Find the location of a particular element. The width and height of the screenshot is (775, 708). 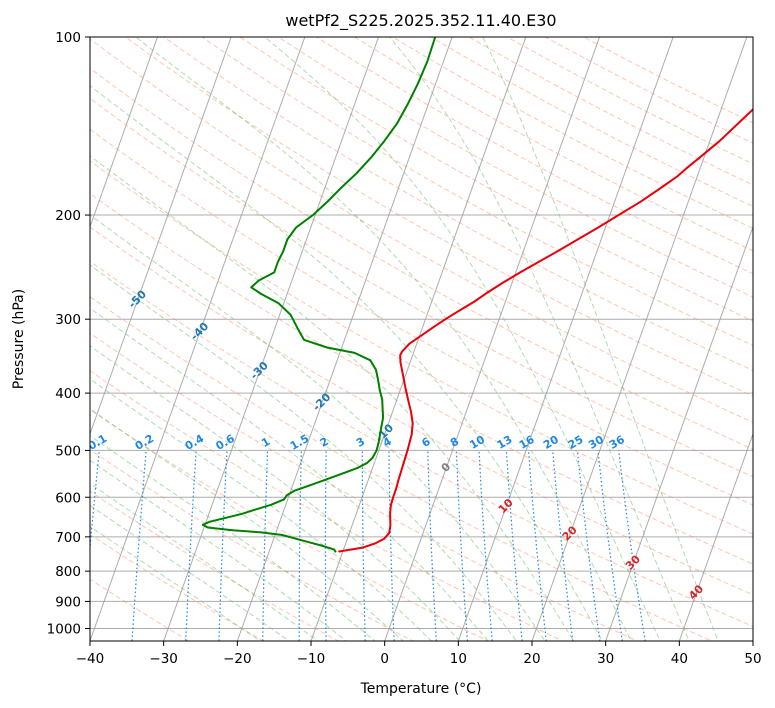

x-tick-label: −20 is located at coordinates (237, 659).